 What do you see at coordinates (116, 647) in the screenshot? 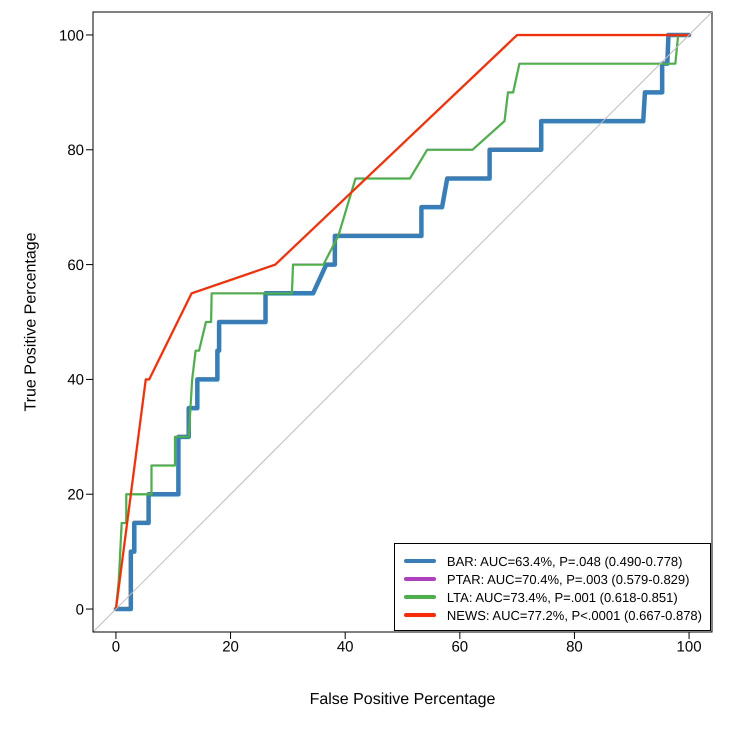
I see `x-tick-label: 0` at bounding box center [116, 647].